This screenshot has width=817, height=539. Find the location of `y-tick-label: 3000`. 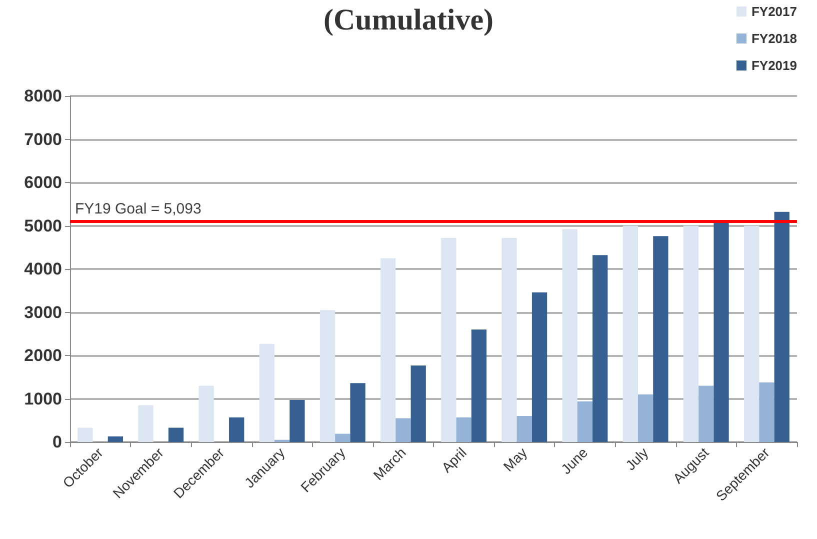

y-tick-label: 3000 is located at coordinates (43, 312).